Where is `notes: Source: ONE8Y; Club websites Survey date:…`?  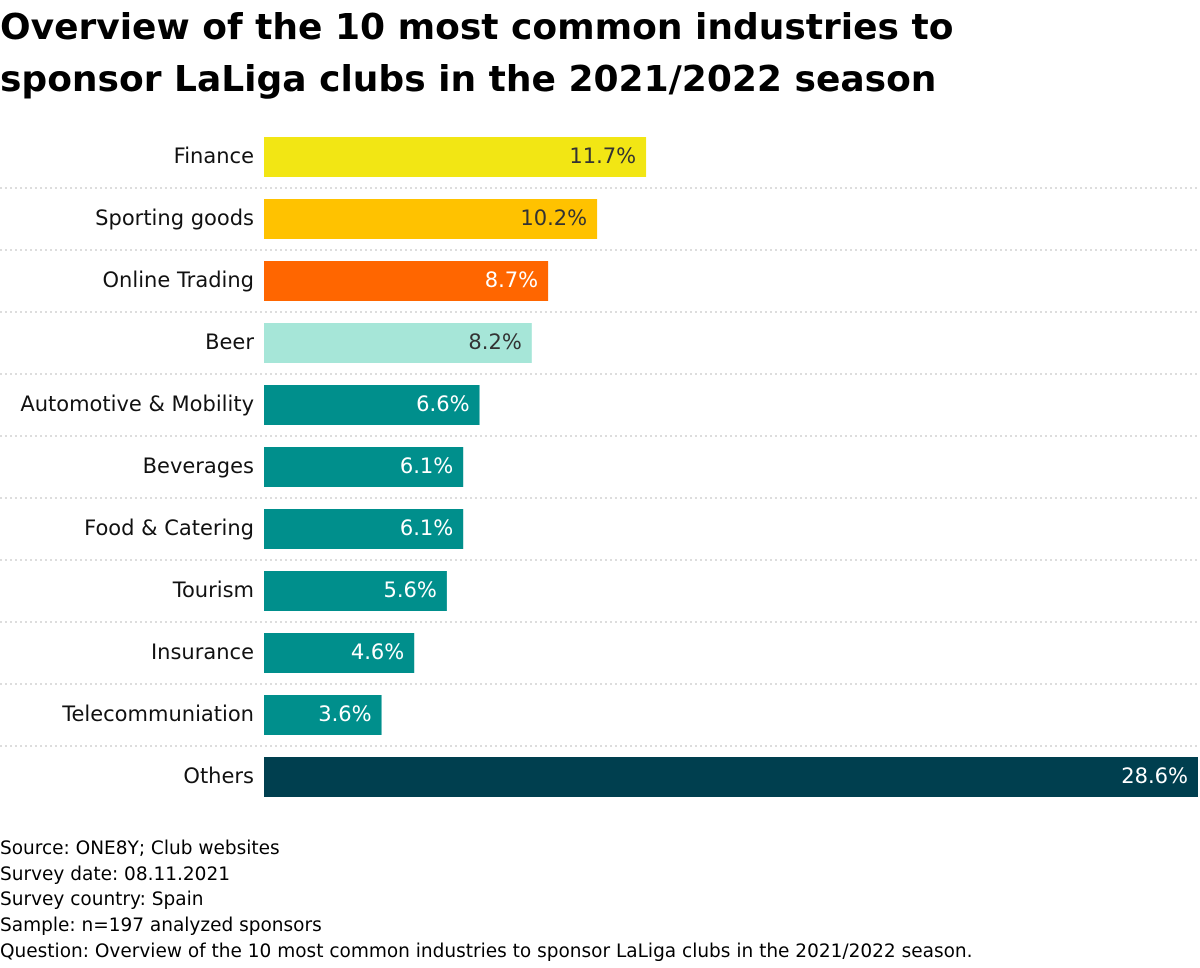
notes: Source: ONE8Y; Club websites Survey date:… is located at coordinates (486, 900).